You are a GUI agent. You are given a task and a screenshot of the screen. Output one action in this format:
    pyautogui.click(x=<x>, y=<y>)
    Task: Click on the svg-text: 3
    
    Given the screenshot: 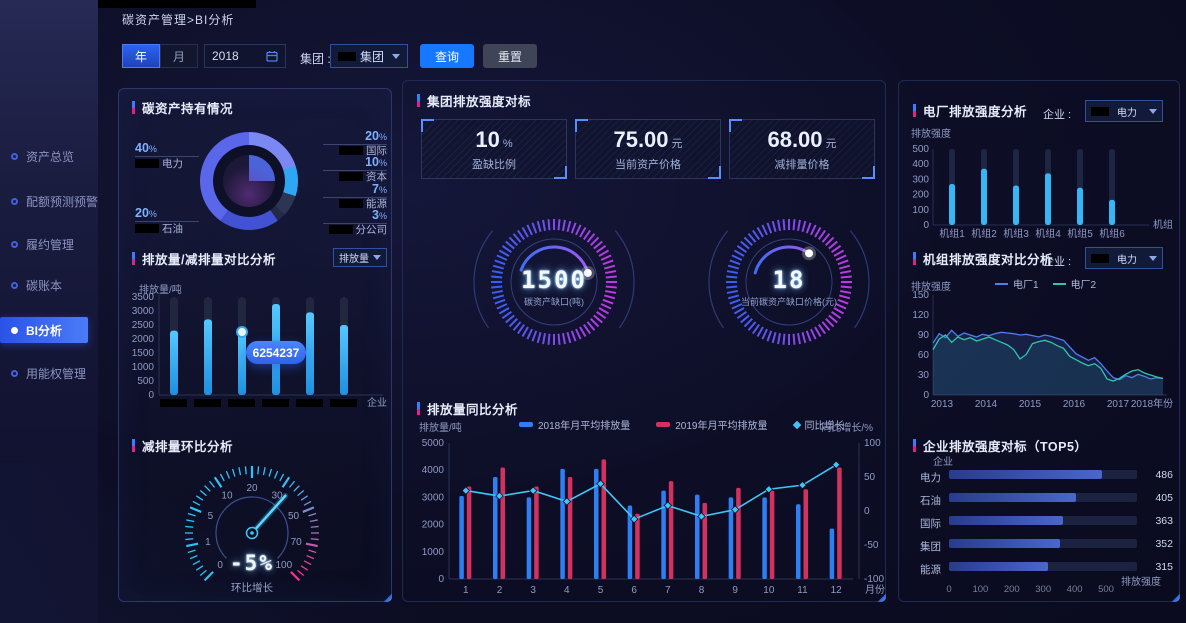 What is the action you would take?
    pyautogui.click(x=533, y=590)
    